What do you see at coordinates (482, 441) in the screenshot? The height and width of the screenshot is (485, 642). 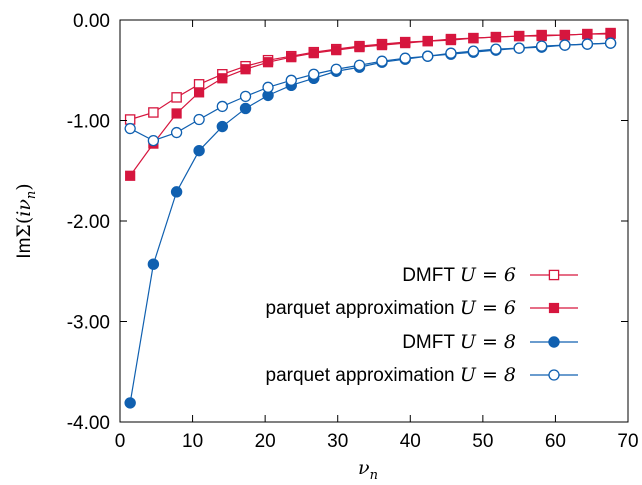 I see `x-tick-label: 50` at bounding box center [482, 441].